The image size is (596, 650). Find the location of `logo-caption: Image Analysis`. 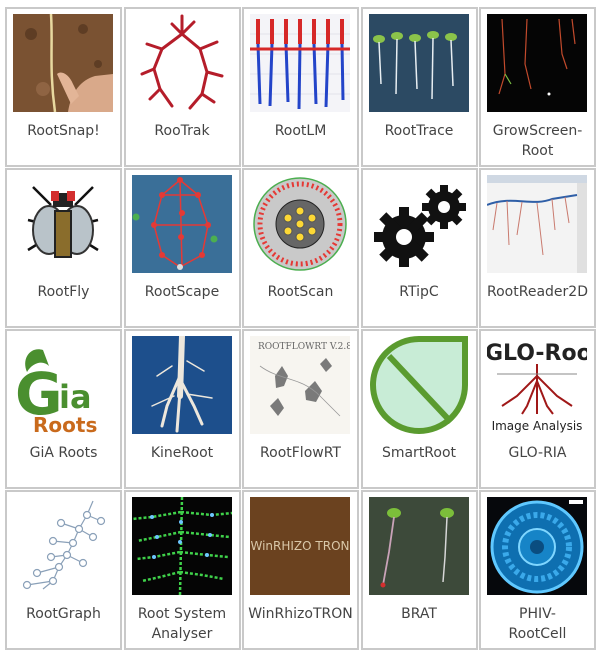

logo-caption: Image Analysis is located at coordinates (537, 426).